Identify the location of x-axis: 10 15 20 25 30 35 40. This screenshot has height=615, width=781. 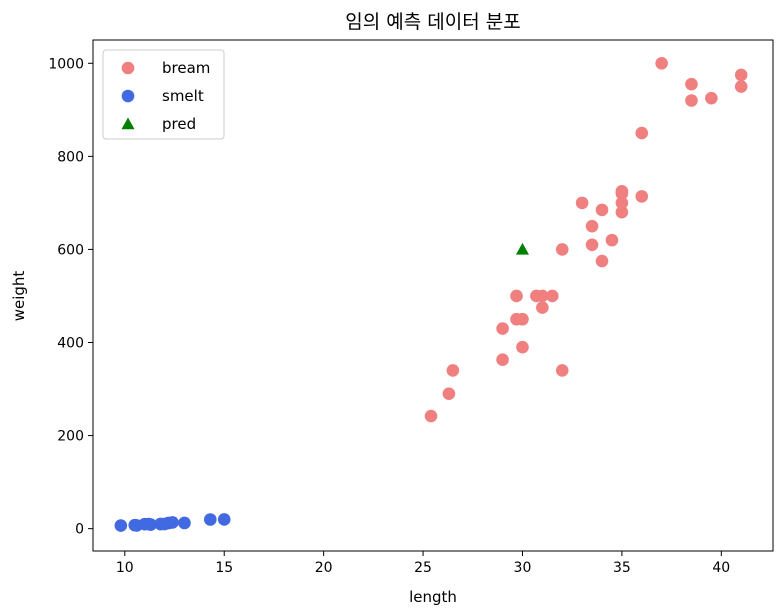
(423, 563).